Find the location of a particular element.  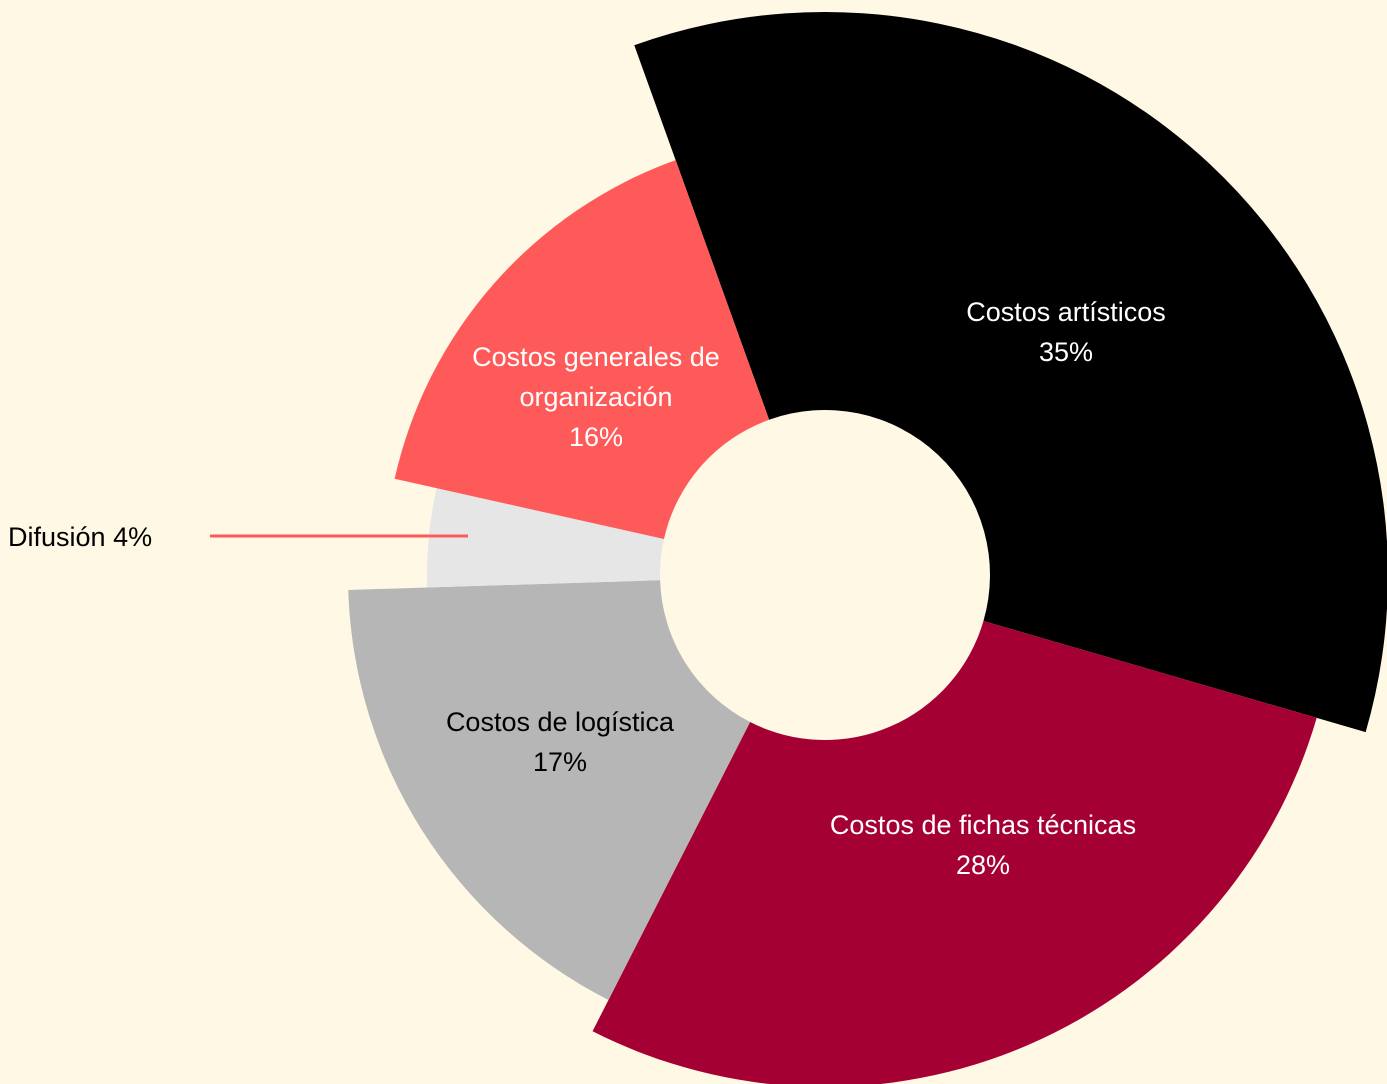

slice-value: 17% is located at coordinates (560, 762).